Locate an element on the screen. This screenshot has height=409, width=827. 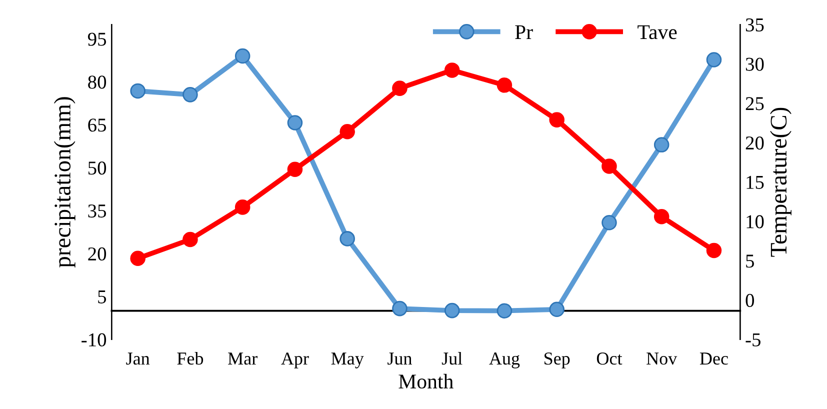
y2-tick-label: 35 is located at coordinates (755, 25).